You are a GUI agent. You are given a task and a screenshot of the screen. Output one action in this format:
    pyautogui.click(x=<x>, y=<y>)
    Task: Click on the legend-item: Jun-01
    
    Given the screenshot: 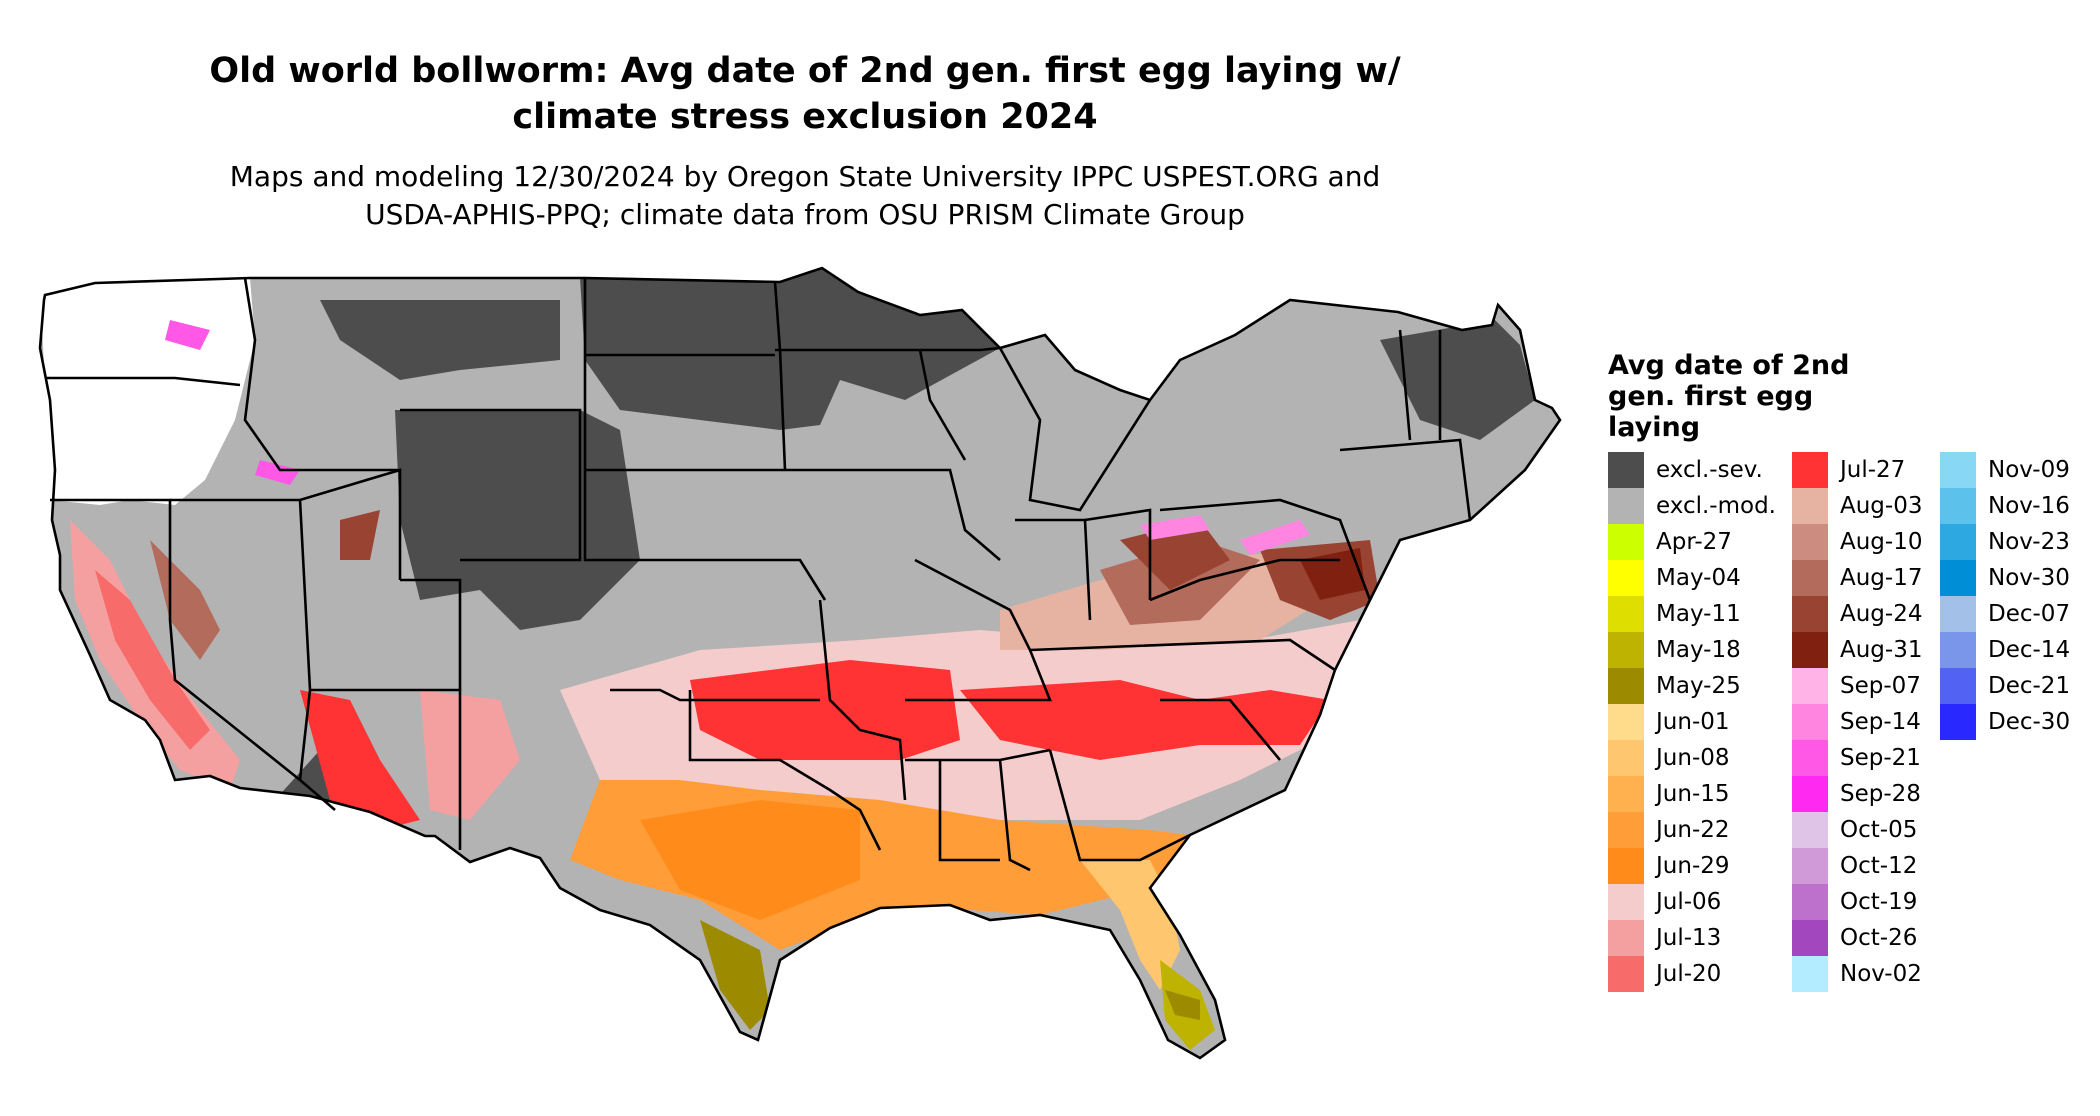 What is the action you would take?
    pyautogui.click(x=1698, y=722)
    